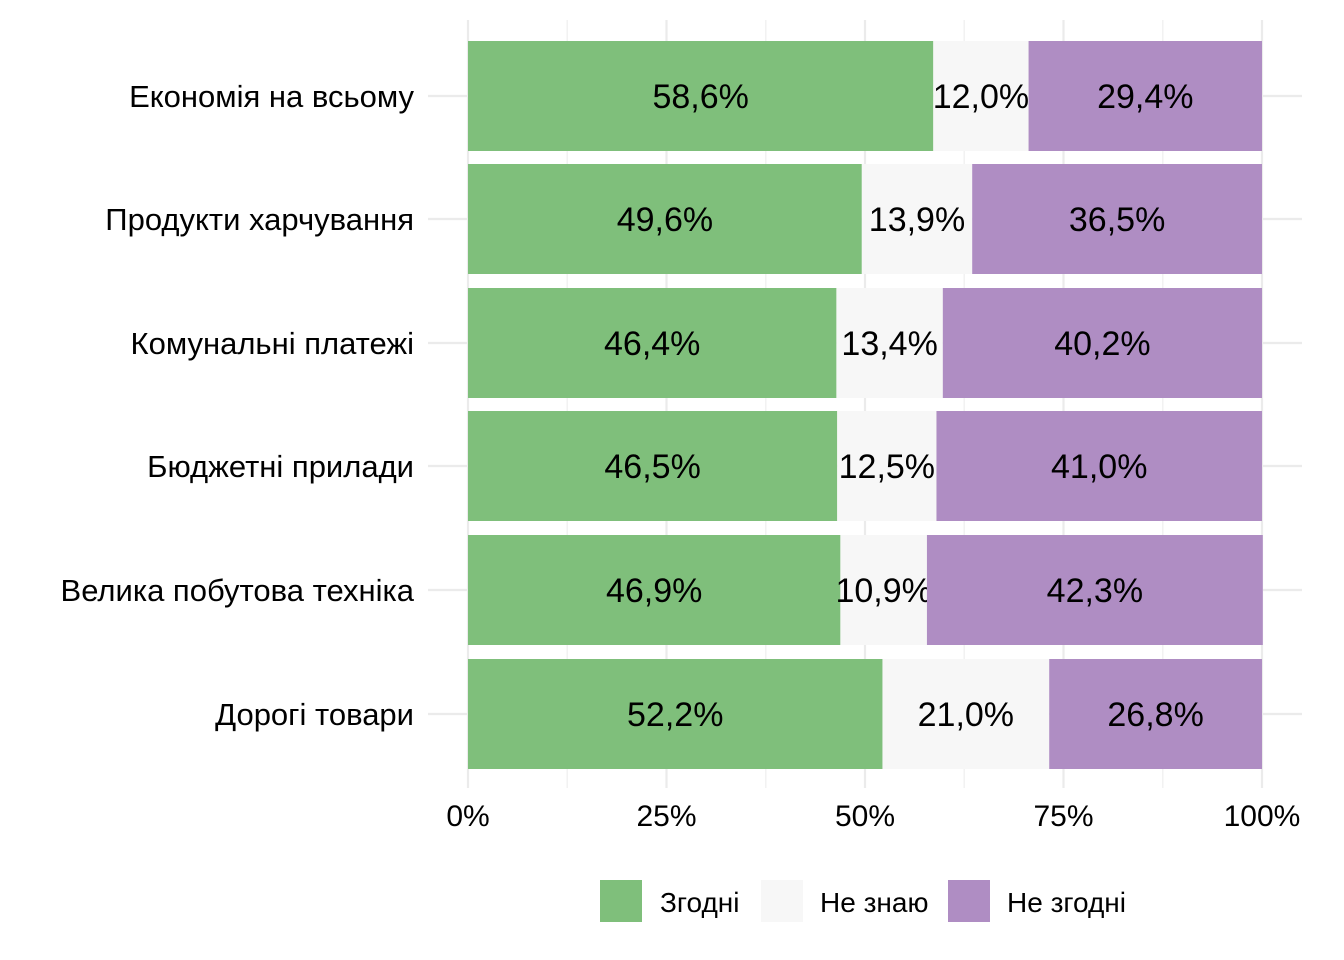 The width and height of the screenshot is (1344, 960). I want to click on data-label: 46,5%, so click(652, 467).